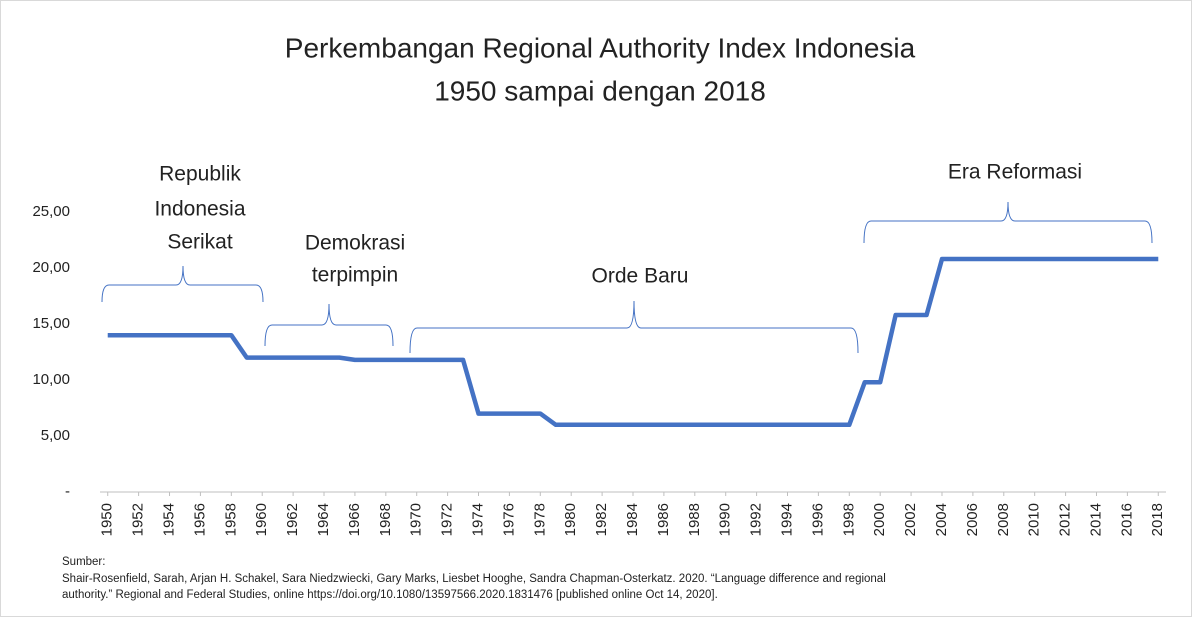  What do you see at coordinates (168, 519) in the screenshot?
I see `x-tick-label: 1954` at bounding box center [168, 519].